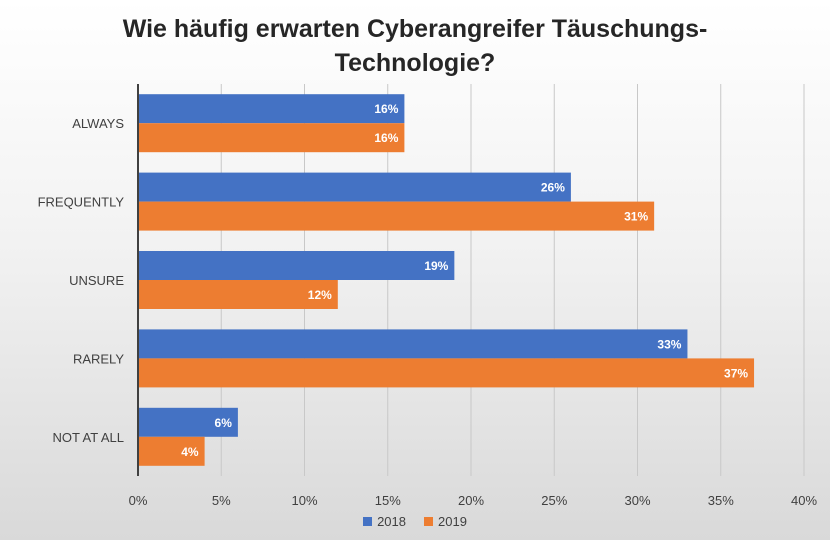 This screenshot has width=830, height=540. What do you see at coordinates (388, 500) in the screenshot?
I see `x-tick-label-15: 15%` at bounding box center [388, 500].